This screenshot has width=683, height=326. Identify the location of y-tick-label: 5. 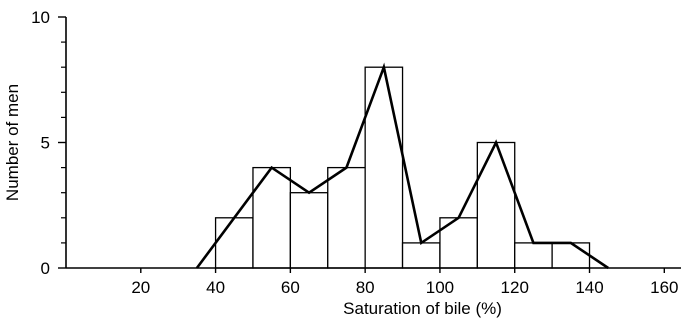
(45, 143).